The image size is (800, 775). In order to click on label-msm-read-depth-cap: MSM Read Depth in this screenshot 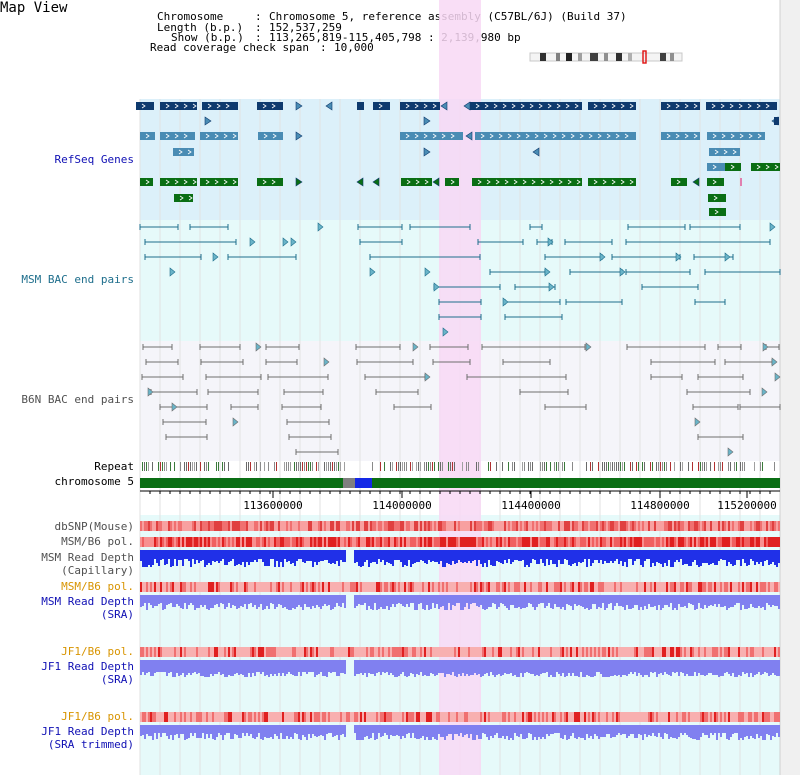, I will do `click(87, 557)`.